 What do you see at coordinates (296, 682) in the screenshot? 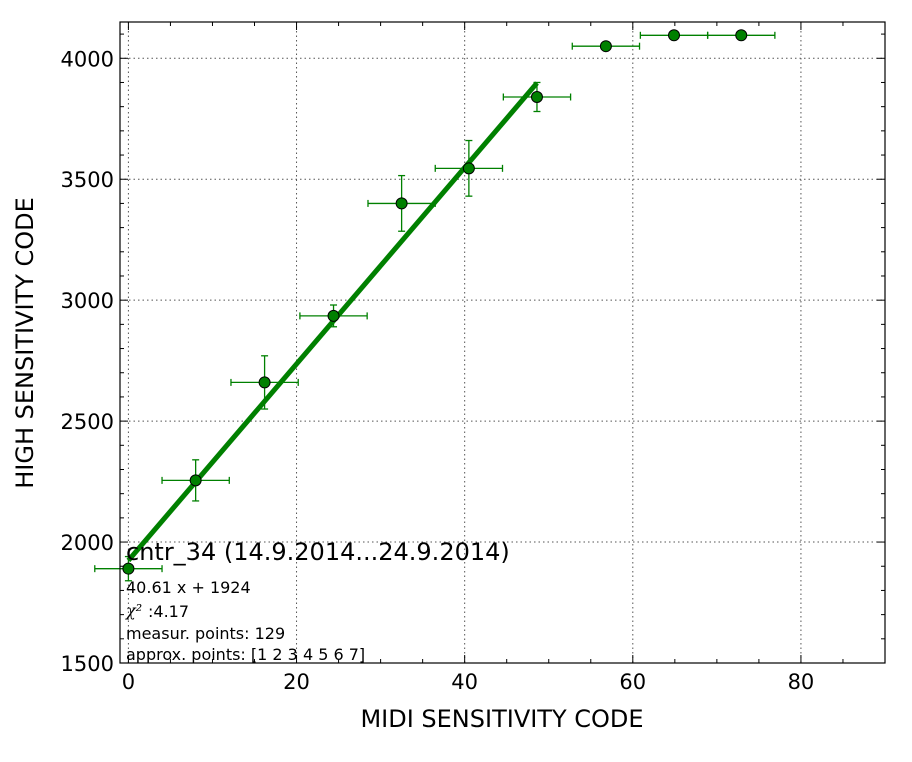
I see `x-tick-label: 20` at bounding box center [296, 682].